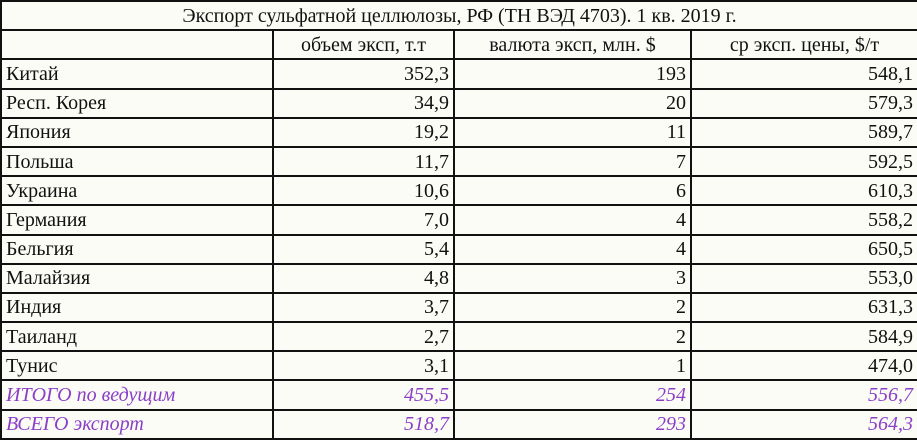 The image size is (917, 440). Describe the element at coordinates (572, 191) in the screenshot. I see `value-cell: 6` at that location.